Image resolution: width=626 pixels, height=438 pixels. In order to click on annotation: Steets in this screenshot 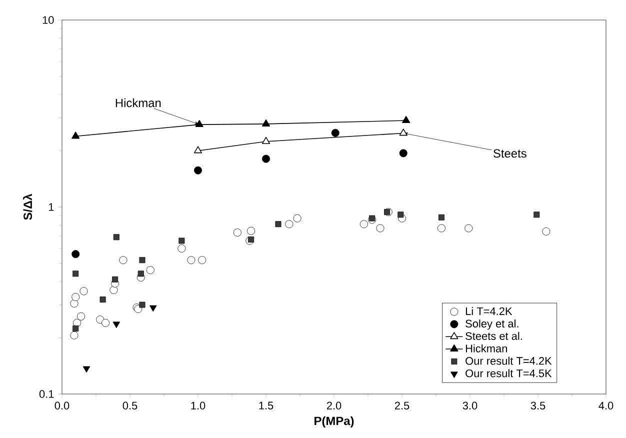, I will do `click(510, 153)`.